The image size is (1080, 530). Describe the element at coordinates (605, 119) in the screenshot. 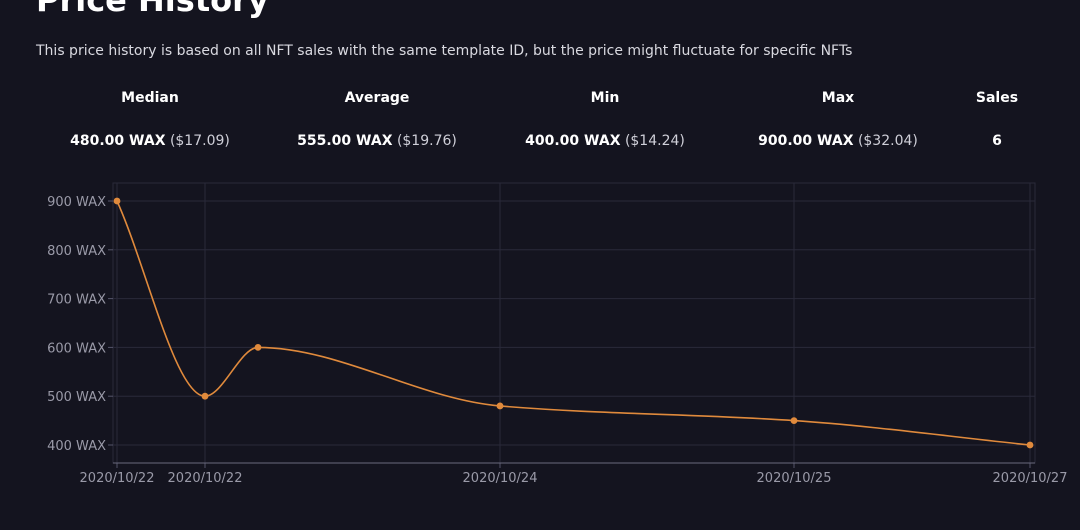

I see `stat-min: Min 400.00 WAX ($14.24)` at that location.